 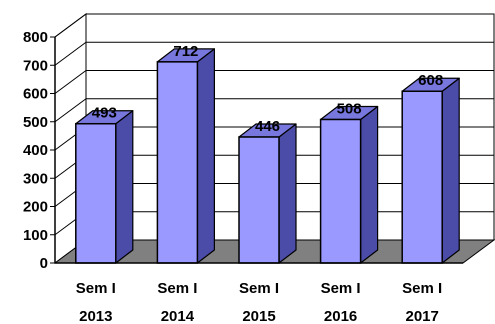 I want to click on y-tick-label: 800, so click(x=35, y=37).